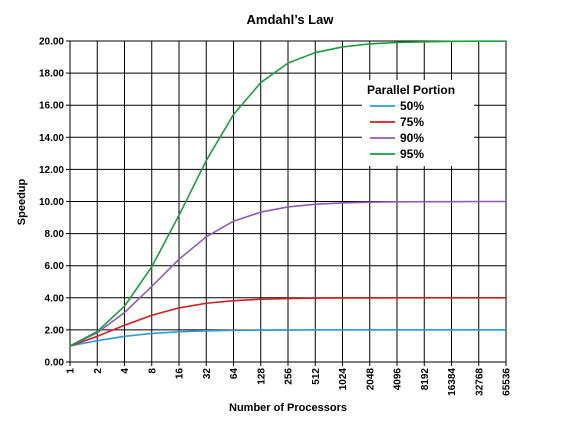  I want to click on legend: Parallel Portion 50% 75% 90% 95%, so click(418, 123).